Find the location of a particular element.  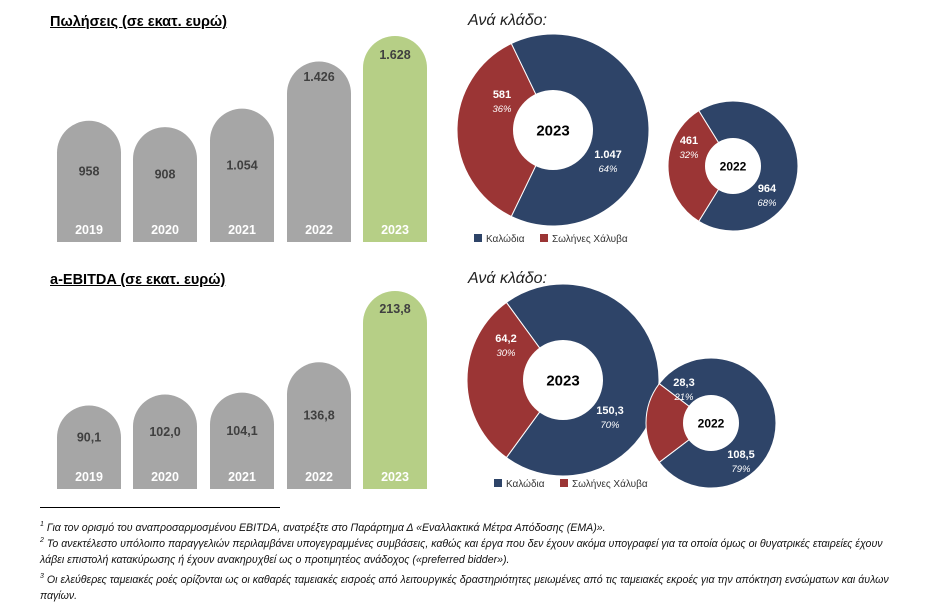

legend-ebitda-swatch-cables is located at coordinates (498, 483).